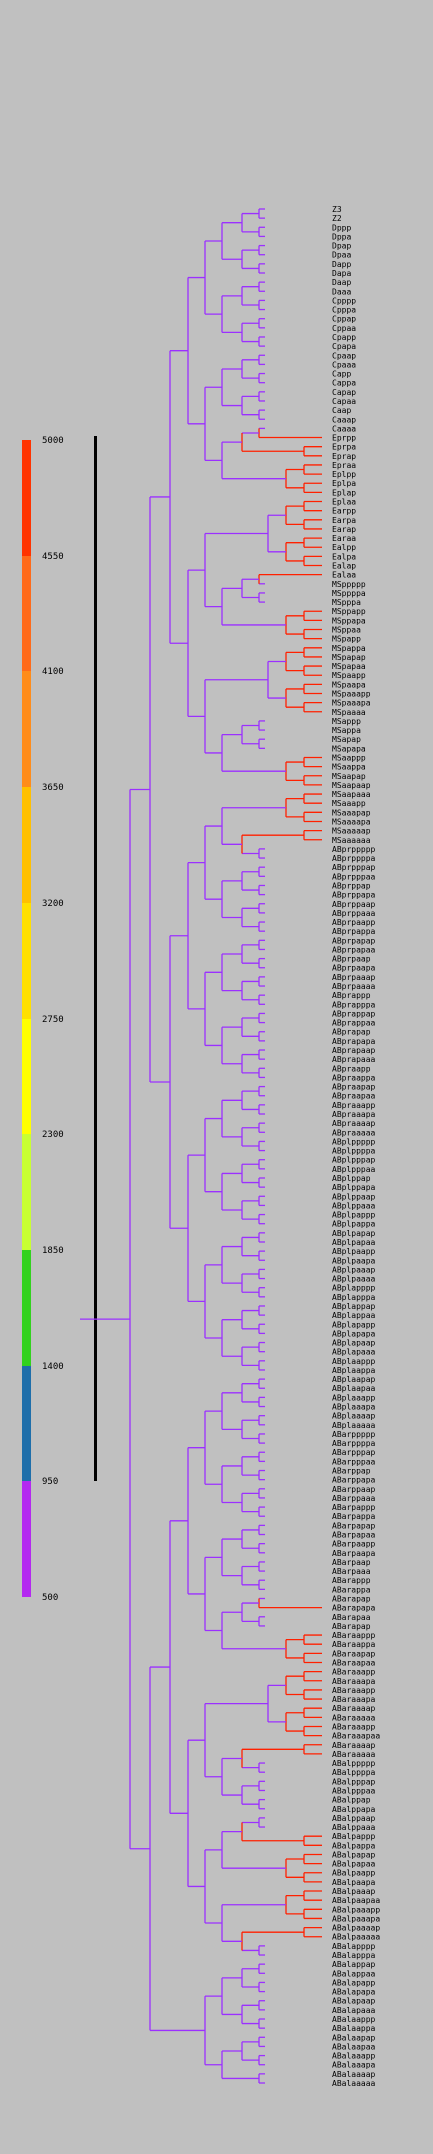 This screenshot has width=433, height=2154. I want to click on leaf-label: ABprppapa, so click(354, 895).